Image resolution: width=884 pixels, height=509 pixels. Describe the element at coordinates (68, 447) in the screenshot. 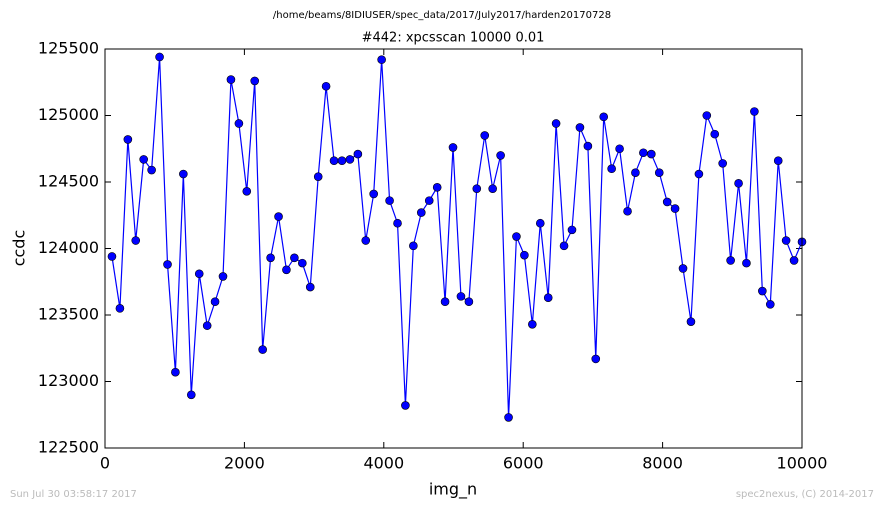

I see `y-tick-label: 122500` at that location.